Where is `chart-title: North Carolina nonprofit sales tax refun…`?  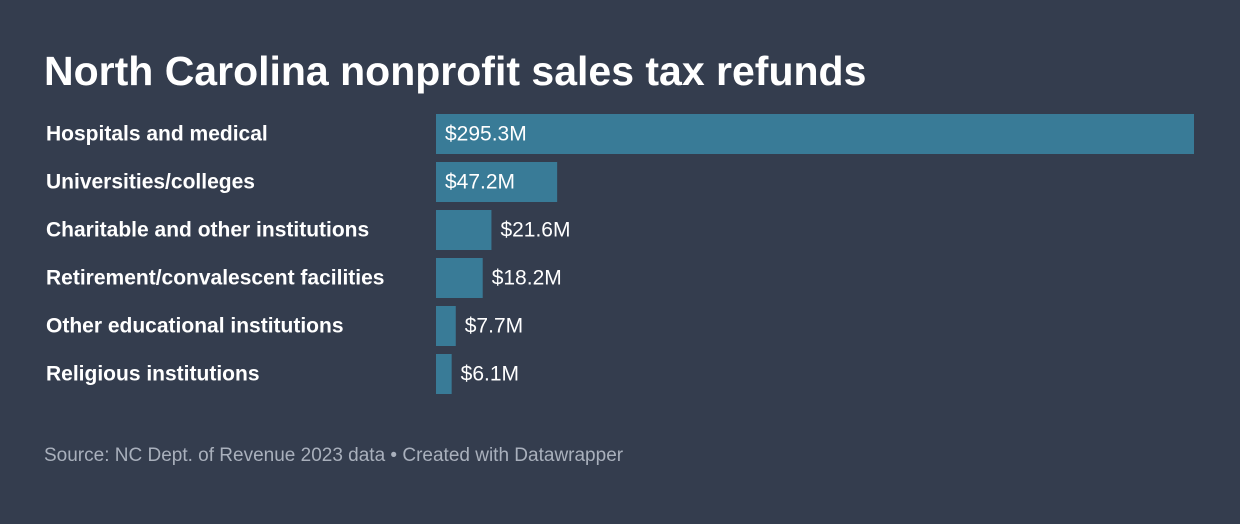
chart-title: North Carolina nonprofit sales tax refun… is located at coordinates (455, 71).